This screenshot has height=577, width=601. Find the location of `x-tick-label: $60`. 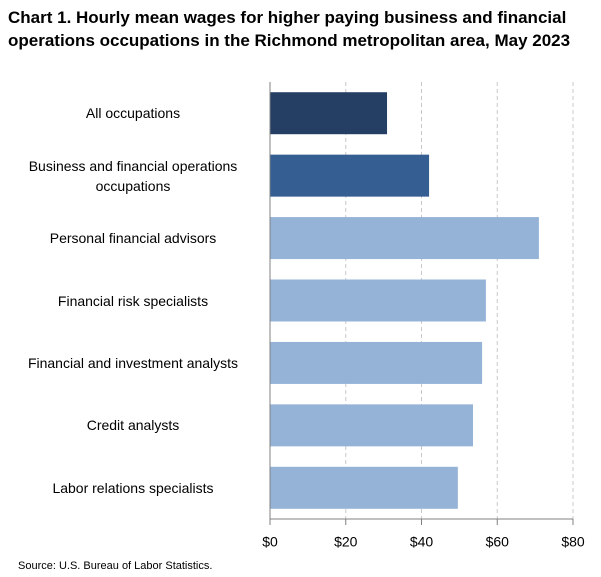

x-tick-label: $60 is located at coordinates (498, 542).